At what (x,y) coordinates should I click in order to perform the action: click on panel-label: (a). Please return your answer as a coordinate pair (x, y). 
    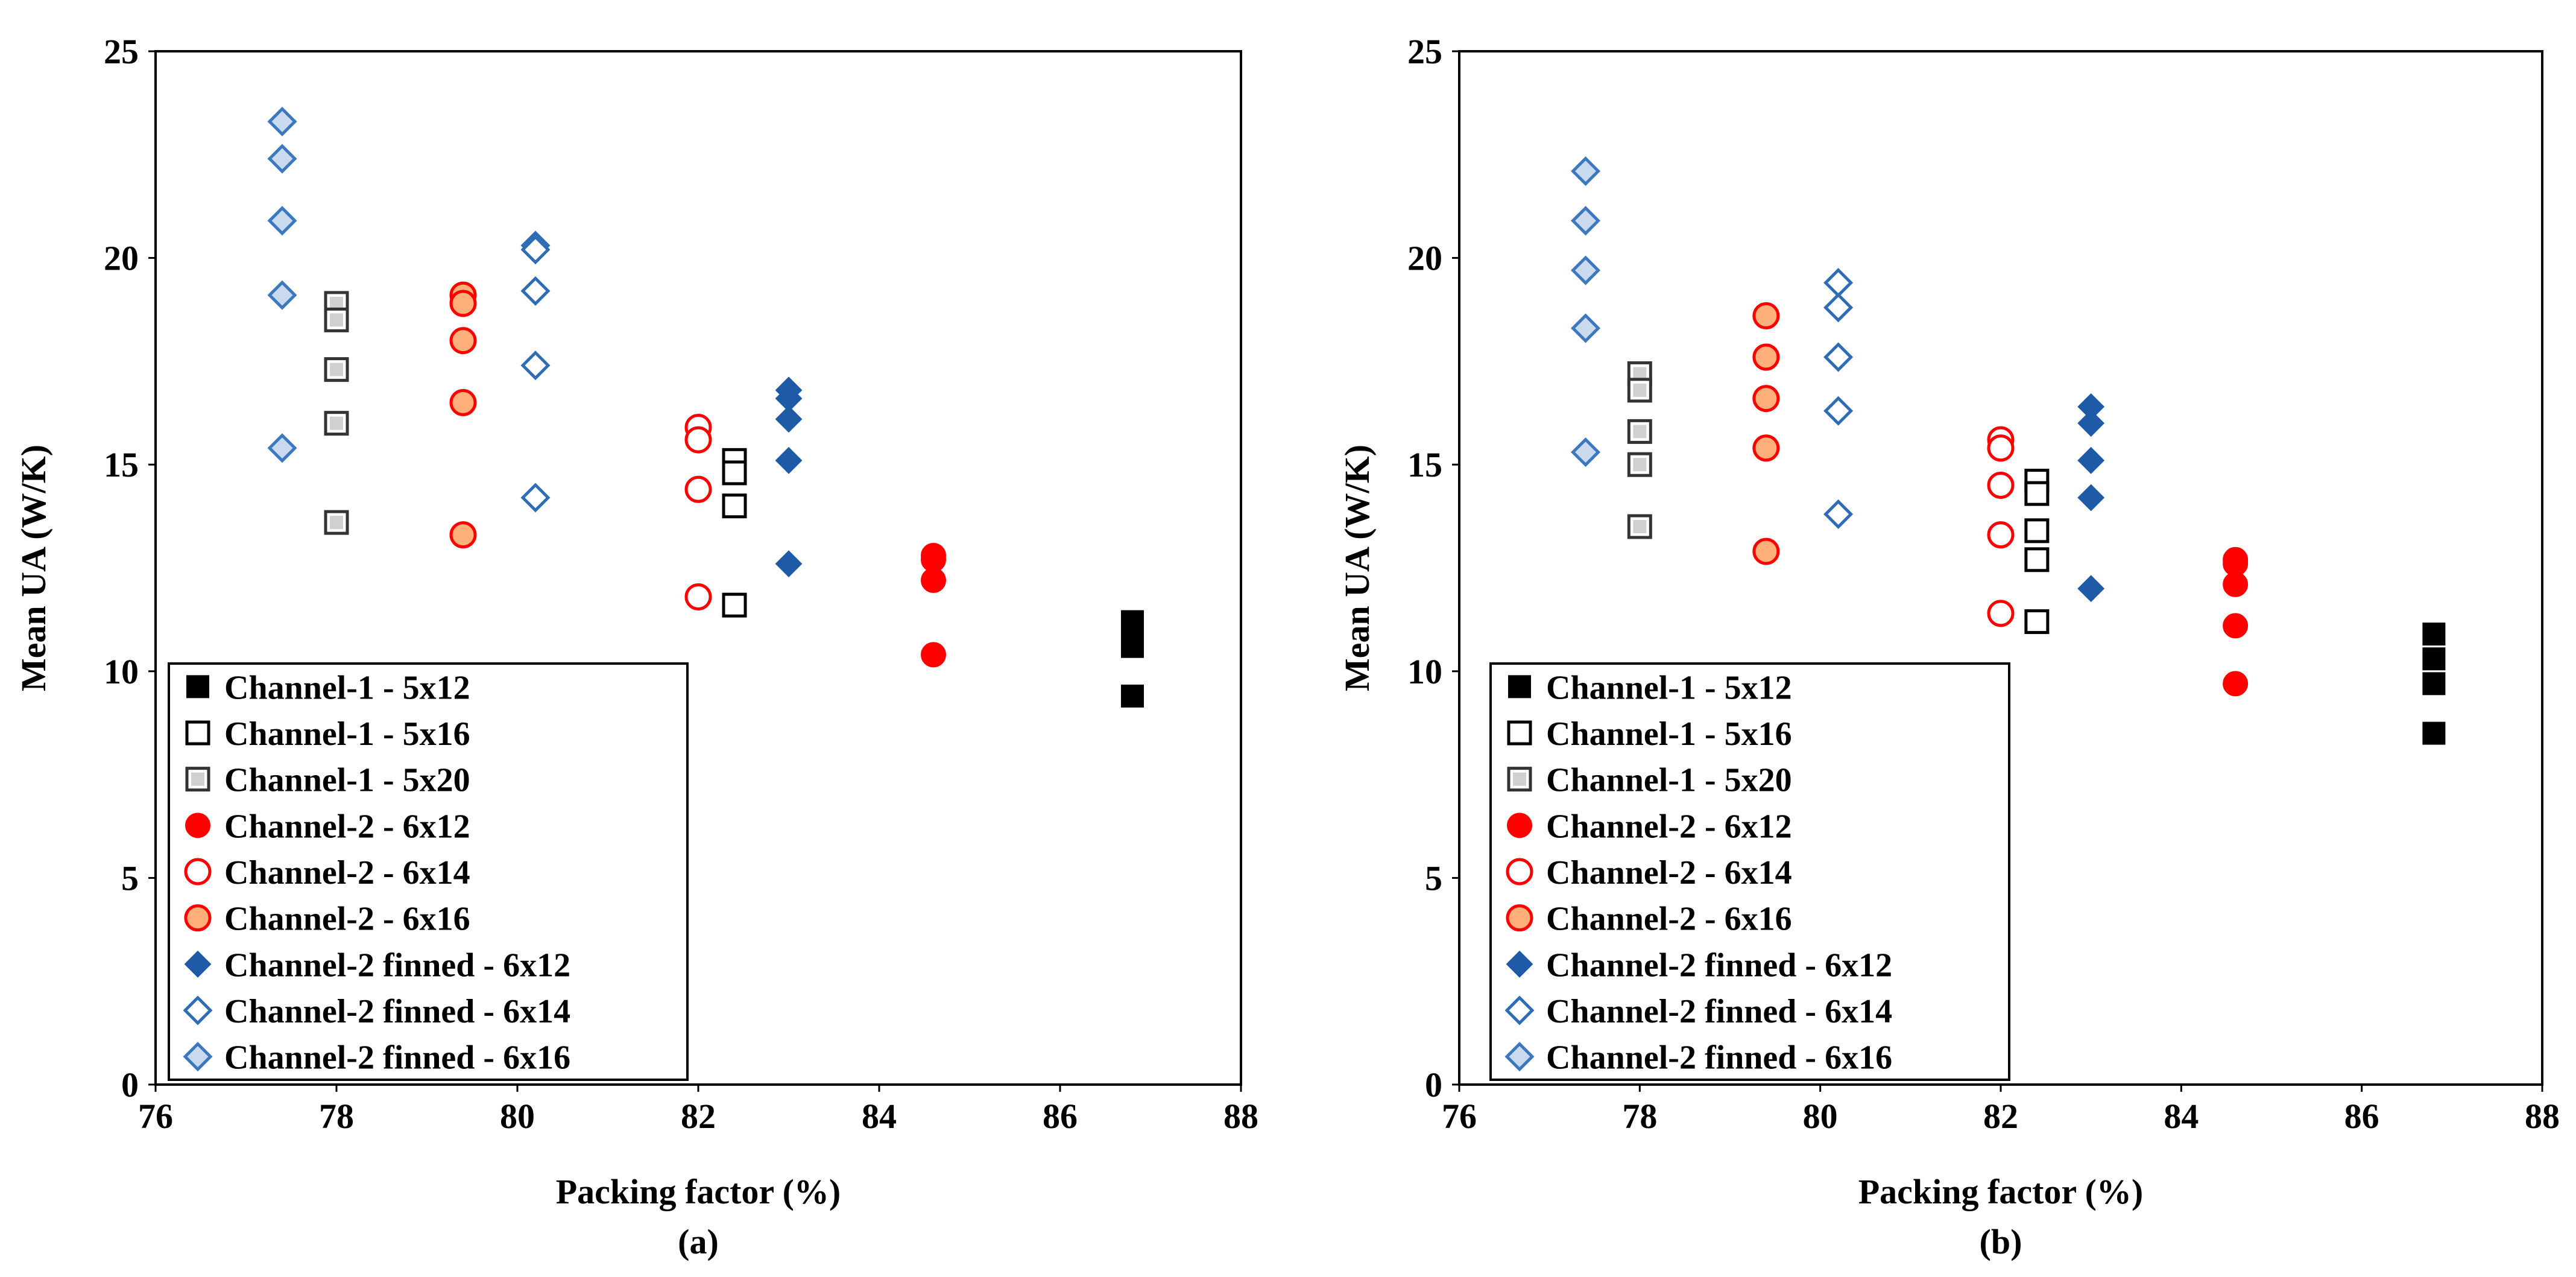
    Looking at the image, I should click on (698, 1241).